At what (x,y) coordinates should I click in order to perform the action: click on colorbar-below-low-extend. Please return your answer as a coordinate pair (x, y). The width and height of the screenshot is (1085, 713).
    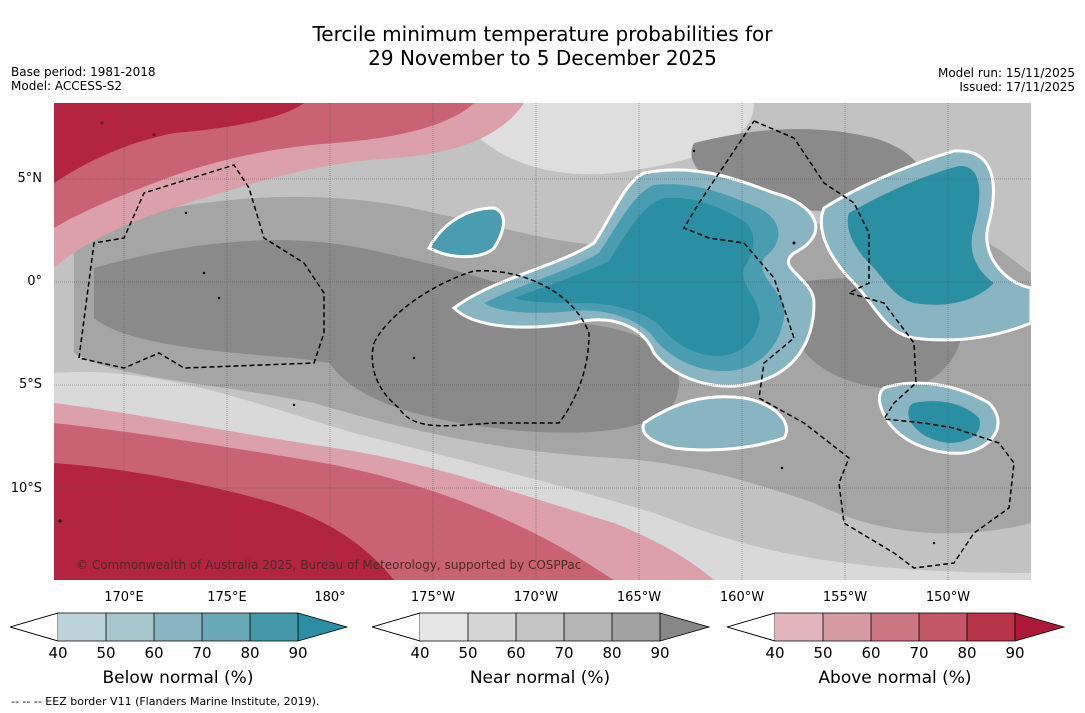
    Looking at the image, I should click on (34, 627).